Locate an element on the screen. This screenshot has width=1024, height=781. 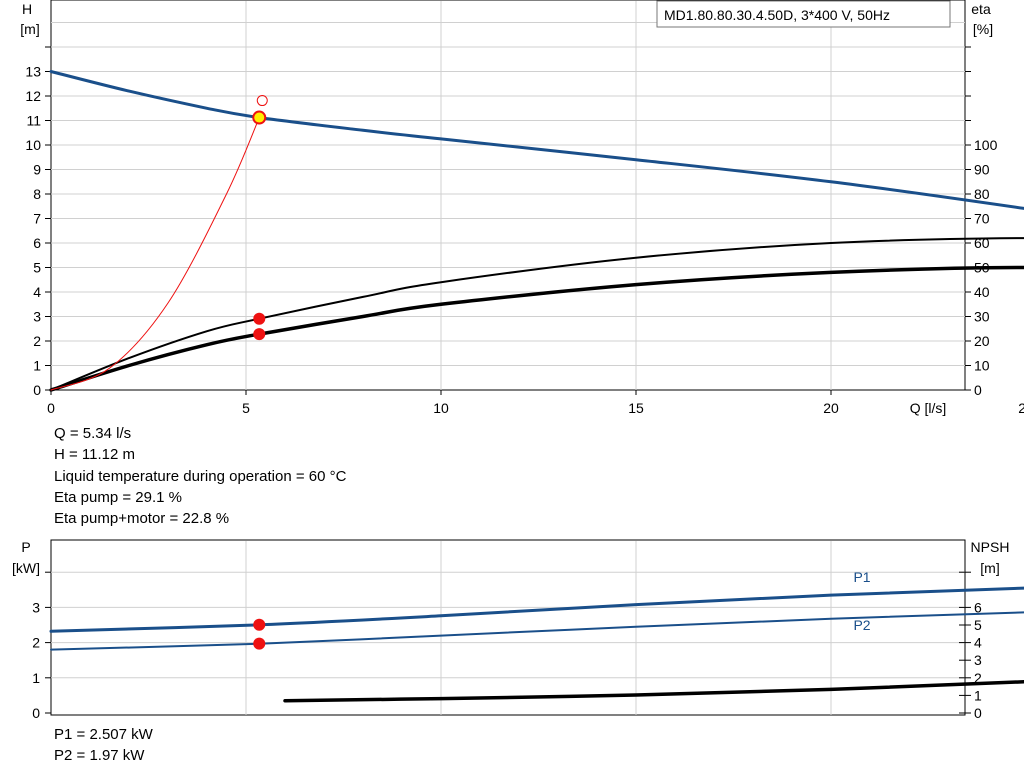
y2-tick-label: 30 is located at coordinates (982, 317).